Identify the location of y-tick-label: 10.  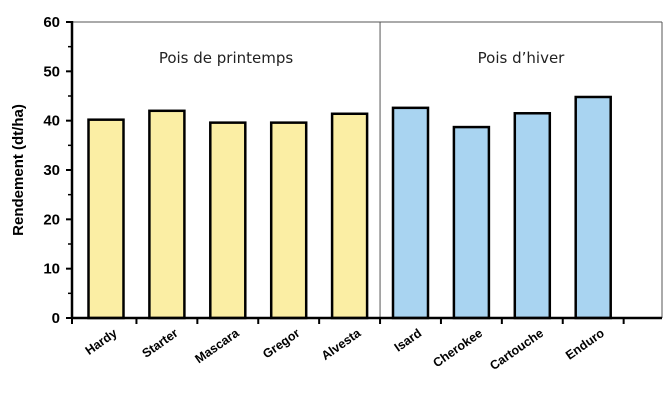
(51, 269).